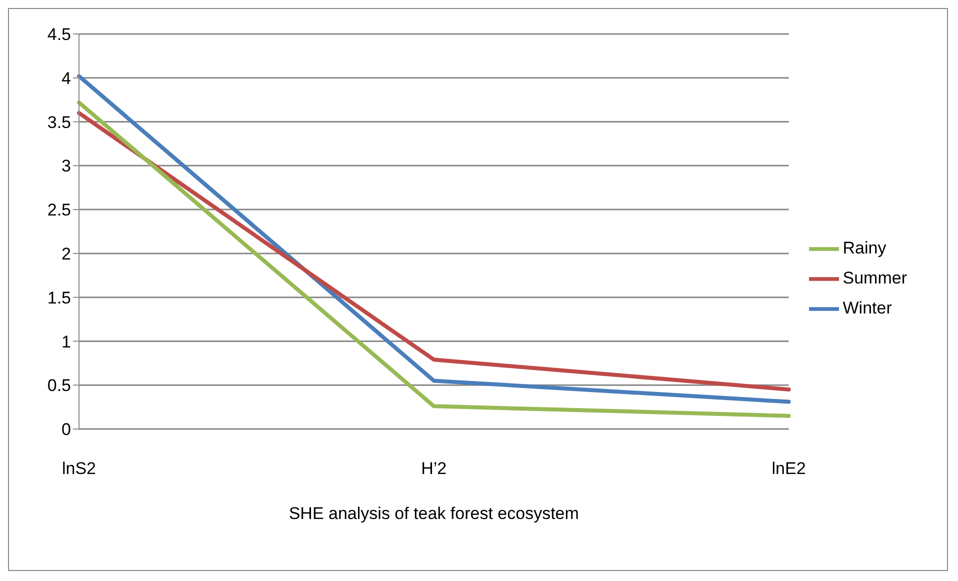 This screenshot has width=958, height=581. I want to click on y-tick-label: 2, so click(66, 254).